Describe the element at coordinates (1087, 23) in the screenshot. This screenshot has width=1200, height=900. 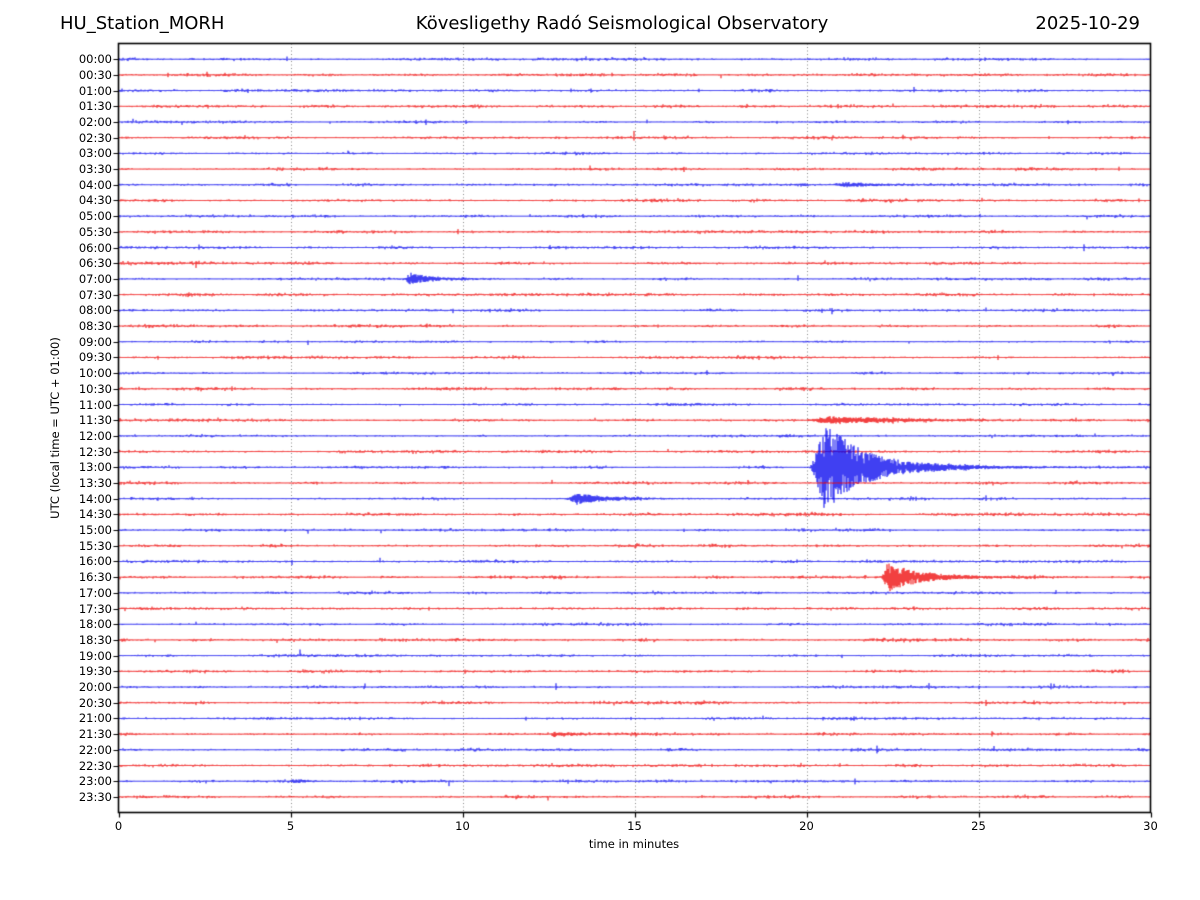
I see `date-title: 2025-10-29` at that location.